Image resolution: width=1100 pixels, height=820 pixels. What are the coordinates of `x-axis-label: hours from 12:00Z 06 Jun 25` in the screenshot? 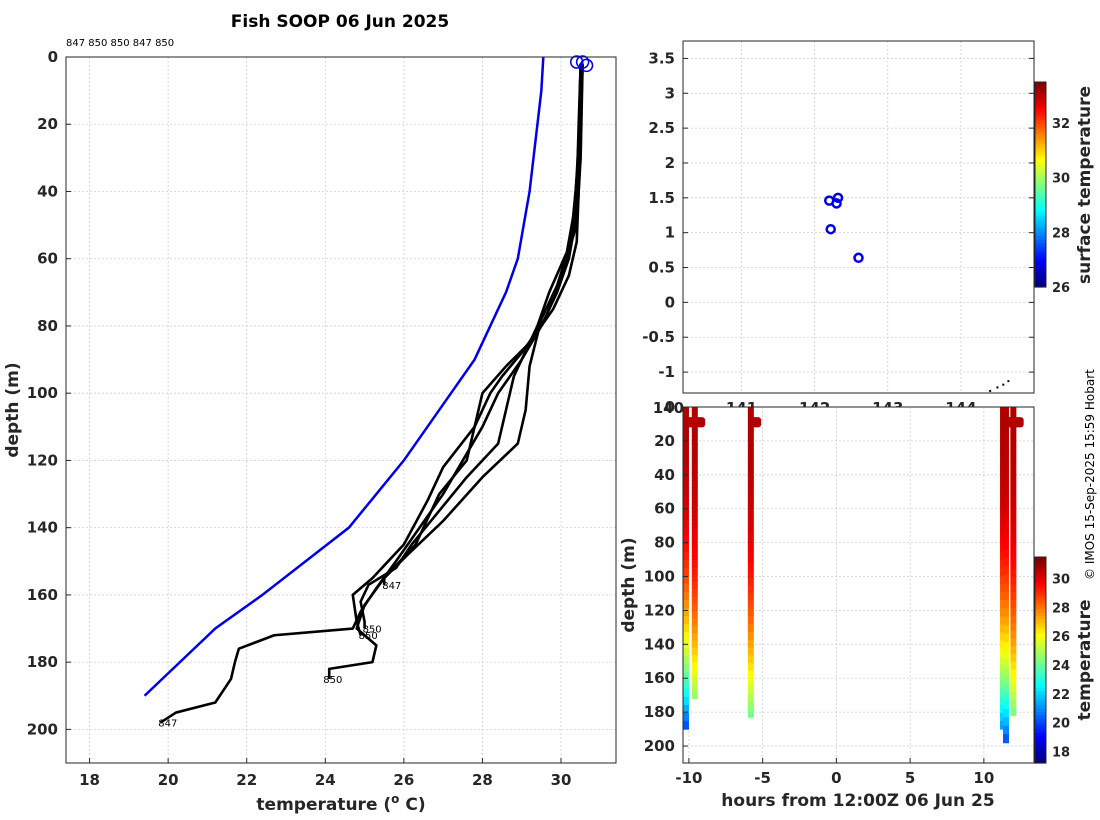 It's located at (857, 801).